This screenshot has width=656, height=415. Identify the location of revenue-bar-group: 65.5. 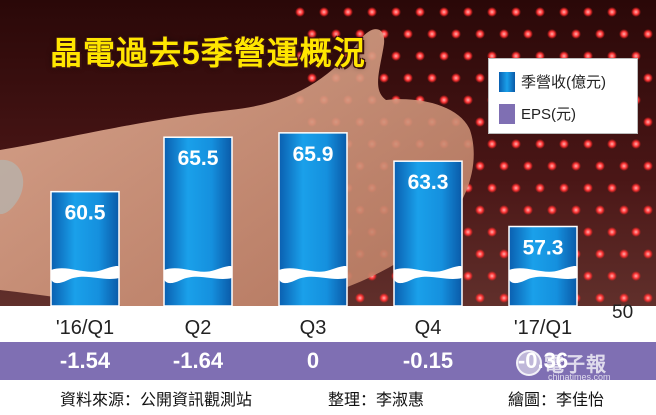
(198, 221).